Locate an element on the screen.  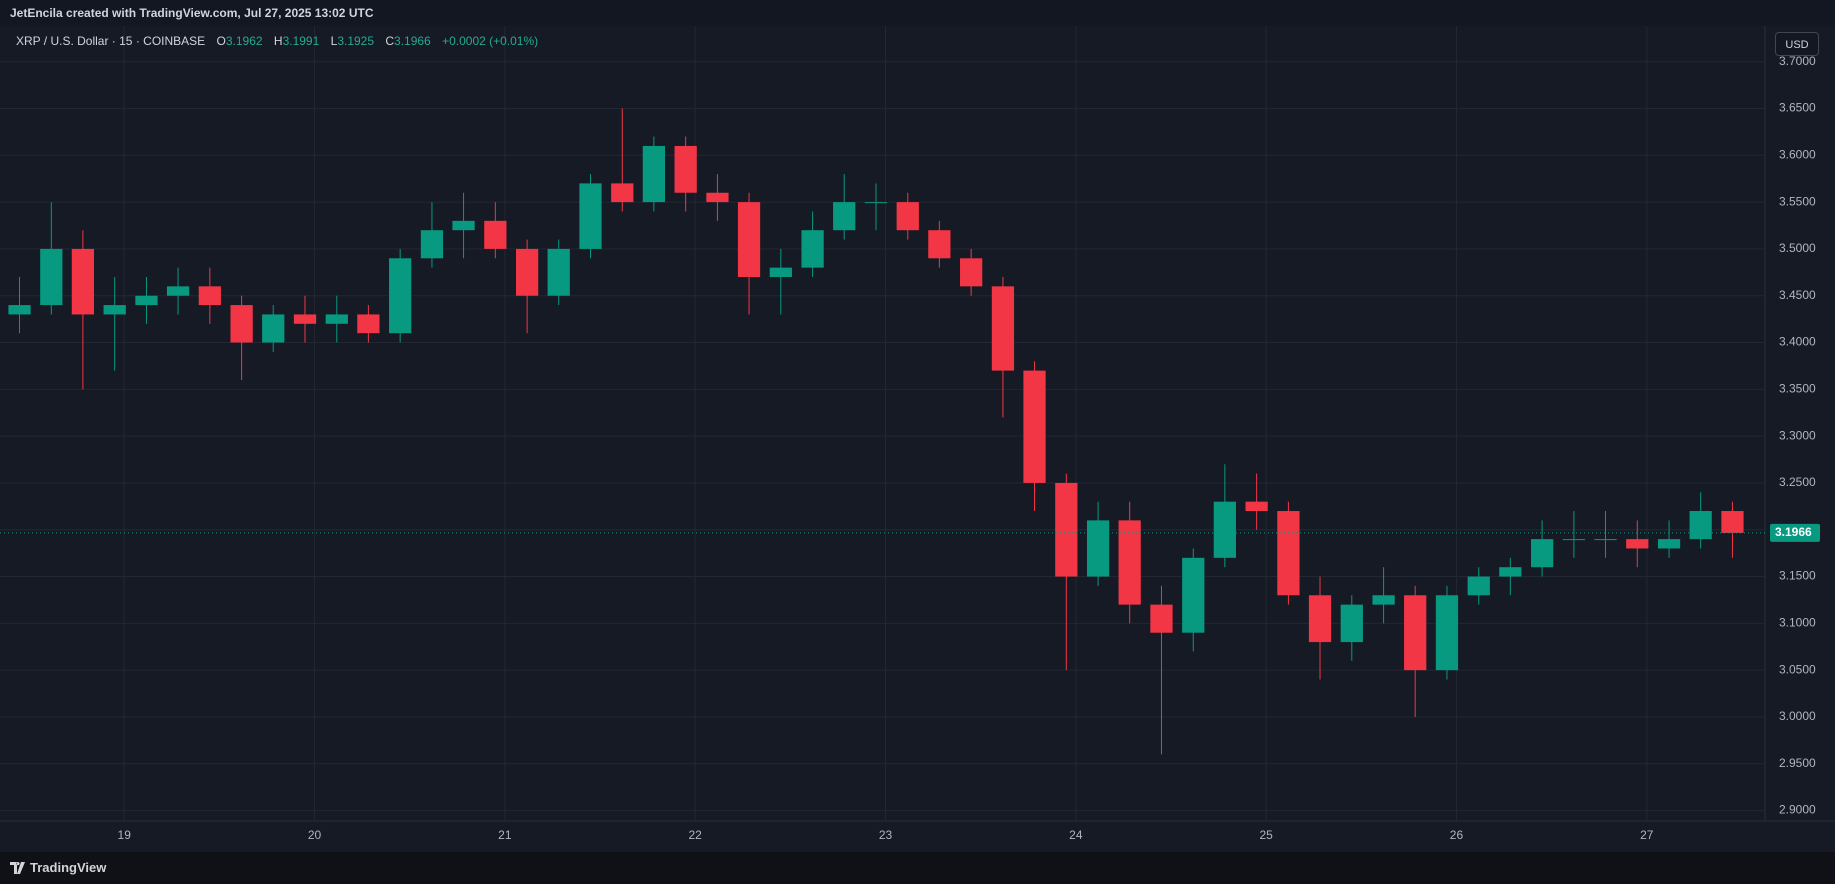
open-value: 3.1962 is located at coordinates (244, 41).